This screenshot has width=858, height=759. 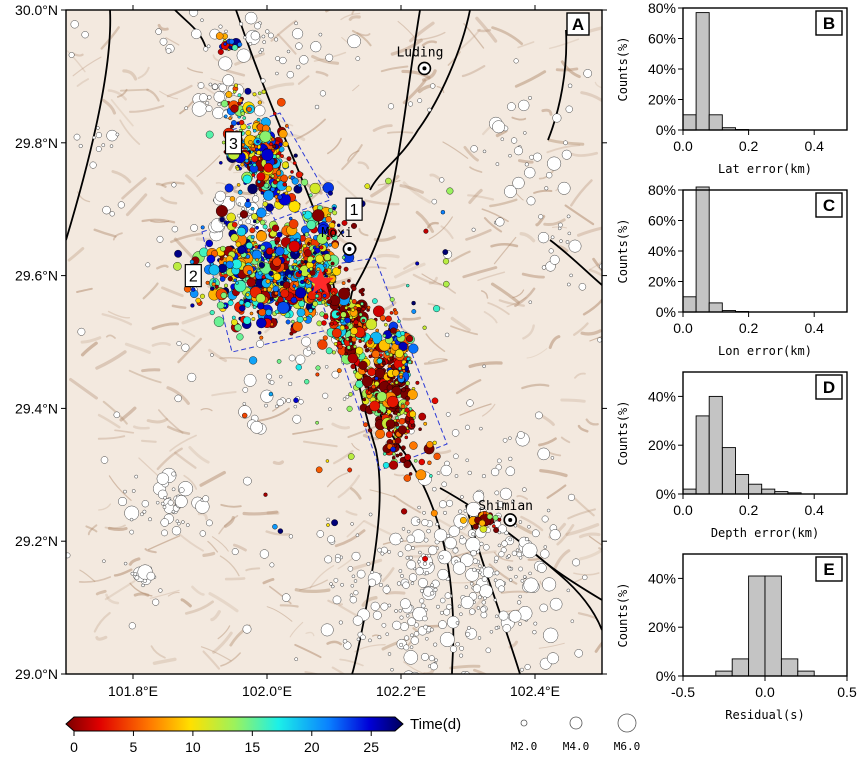 What do you see at coordinates (829, 569) in the screenshot?
I see `panel-label-box` at bounding box center [829, 569].